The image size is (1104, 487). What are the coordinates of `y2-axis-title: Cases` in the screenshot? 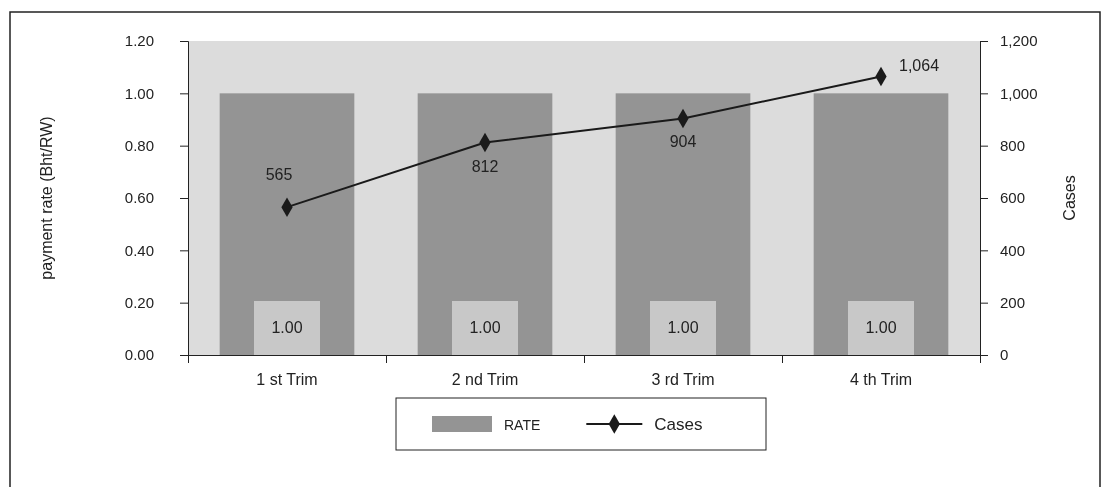 It's located at (1069, 198).